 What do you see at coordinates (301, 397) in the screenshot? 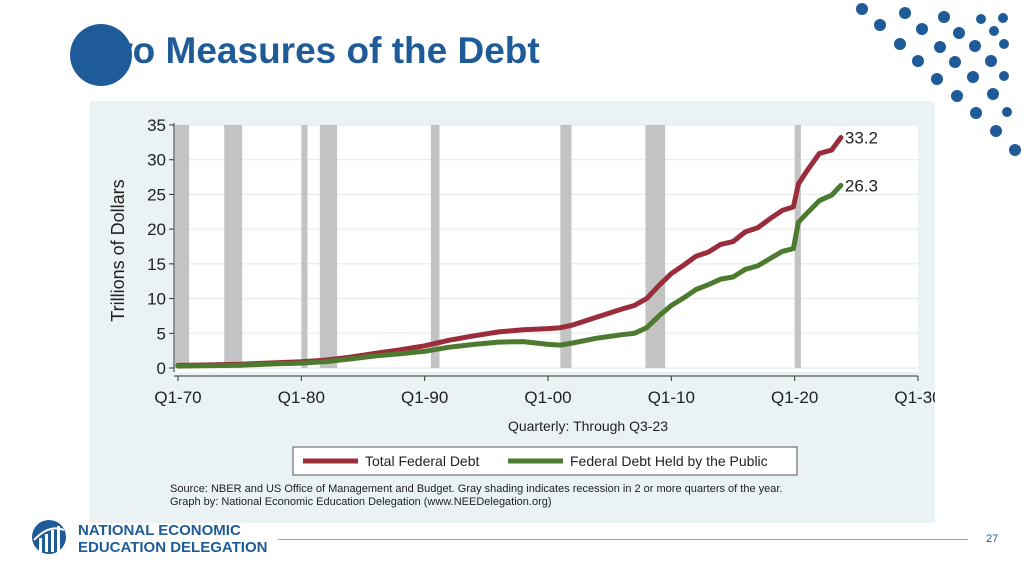
I see `x-tick-label: Q1-80` at bounding box center [301, 397].